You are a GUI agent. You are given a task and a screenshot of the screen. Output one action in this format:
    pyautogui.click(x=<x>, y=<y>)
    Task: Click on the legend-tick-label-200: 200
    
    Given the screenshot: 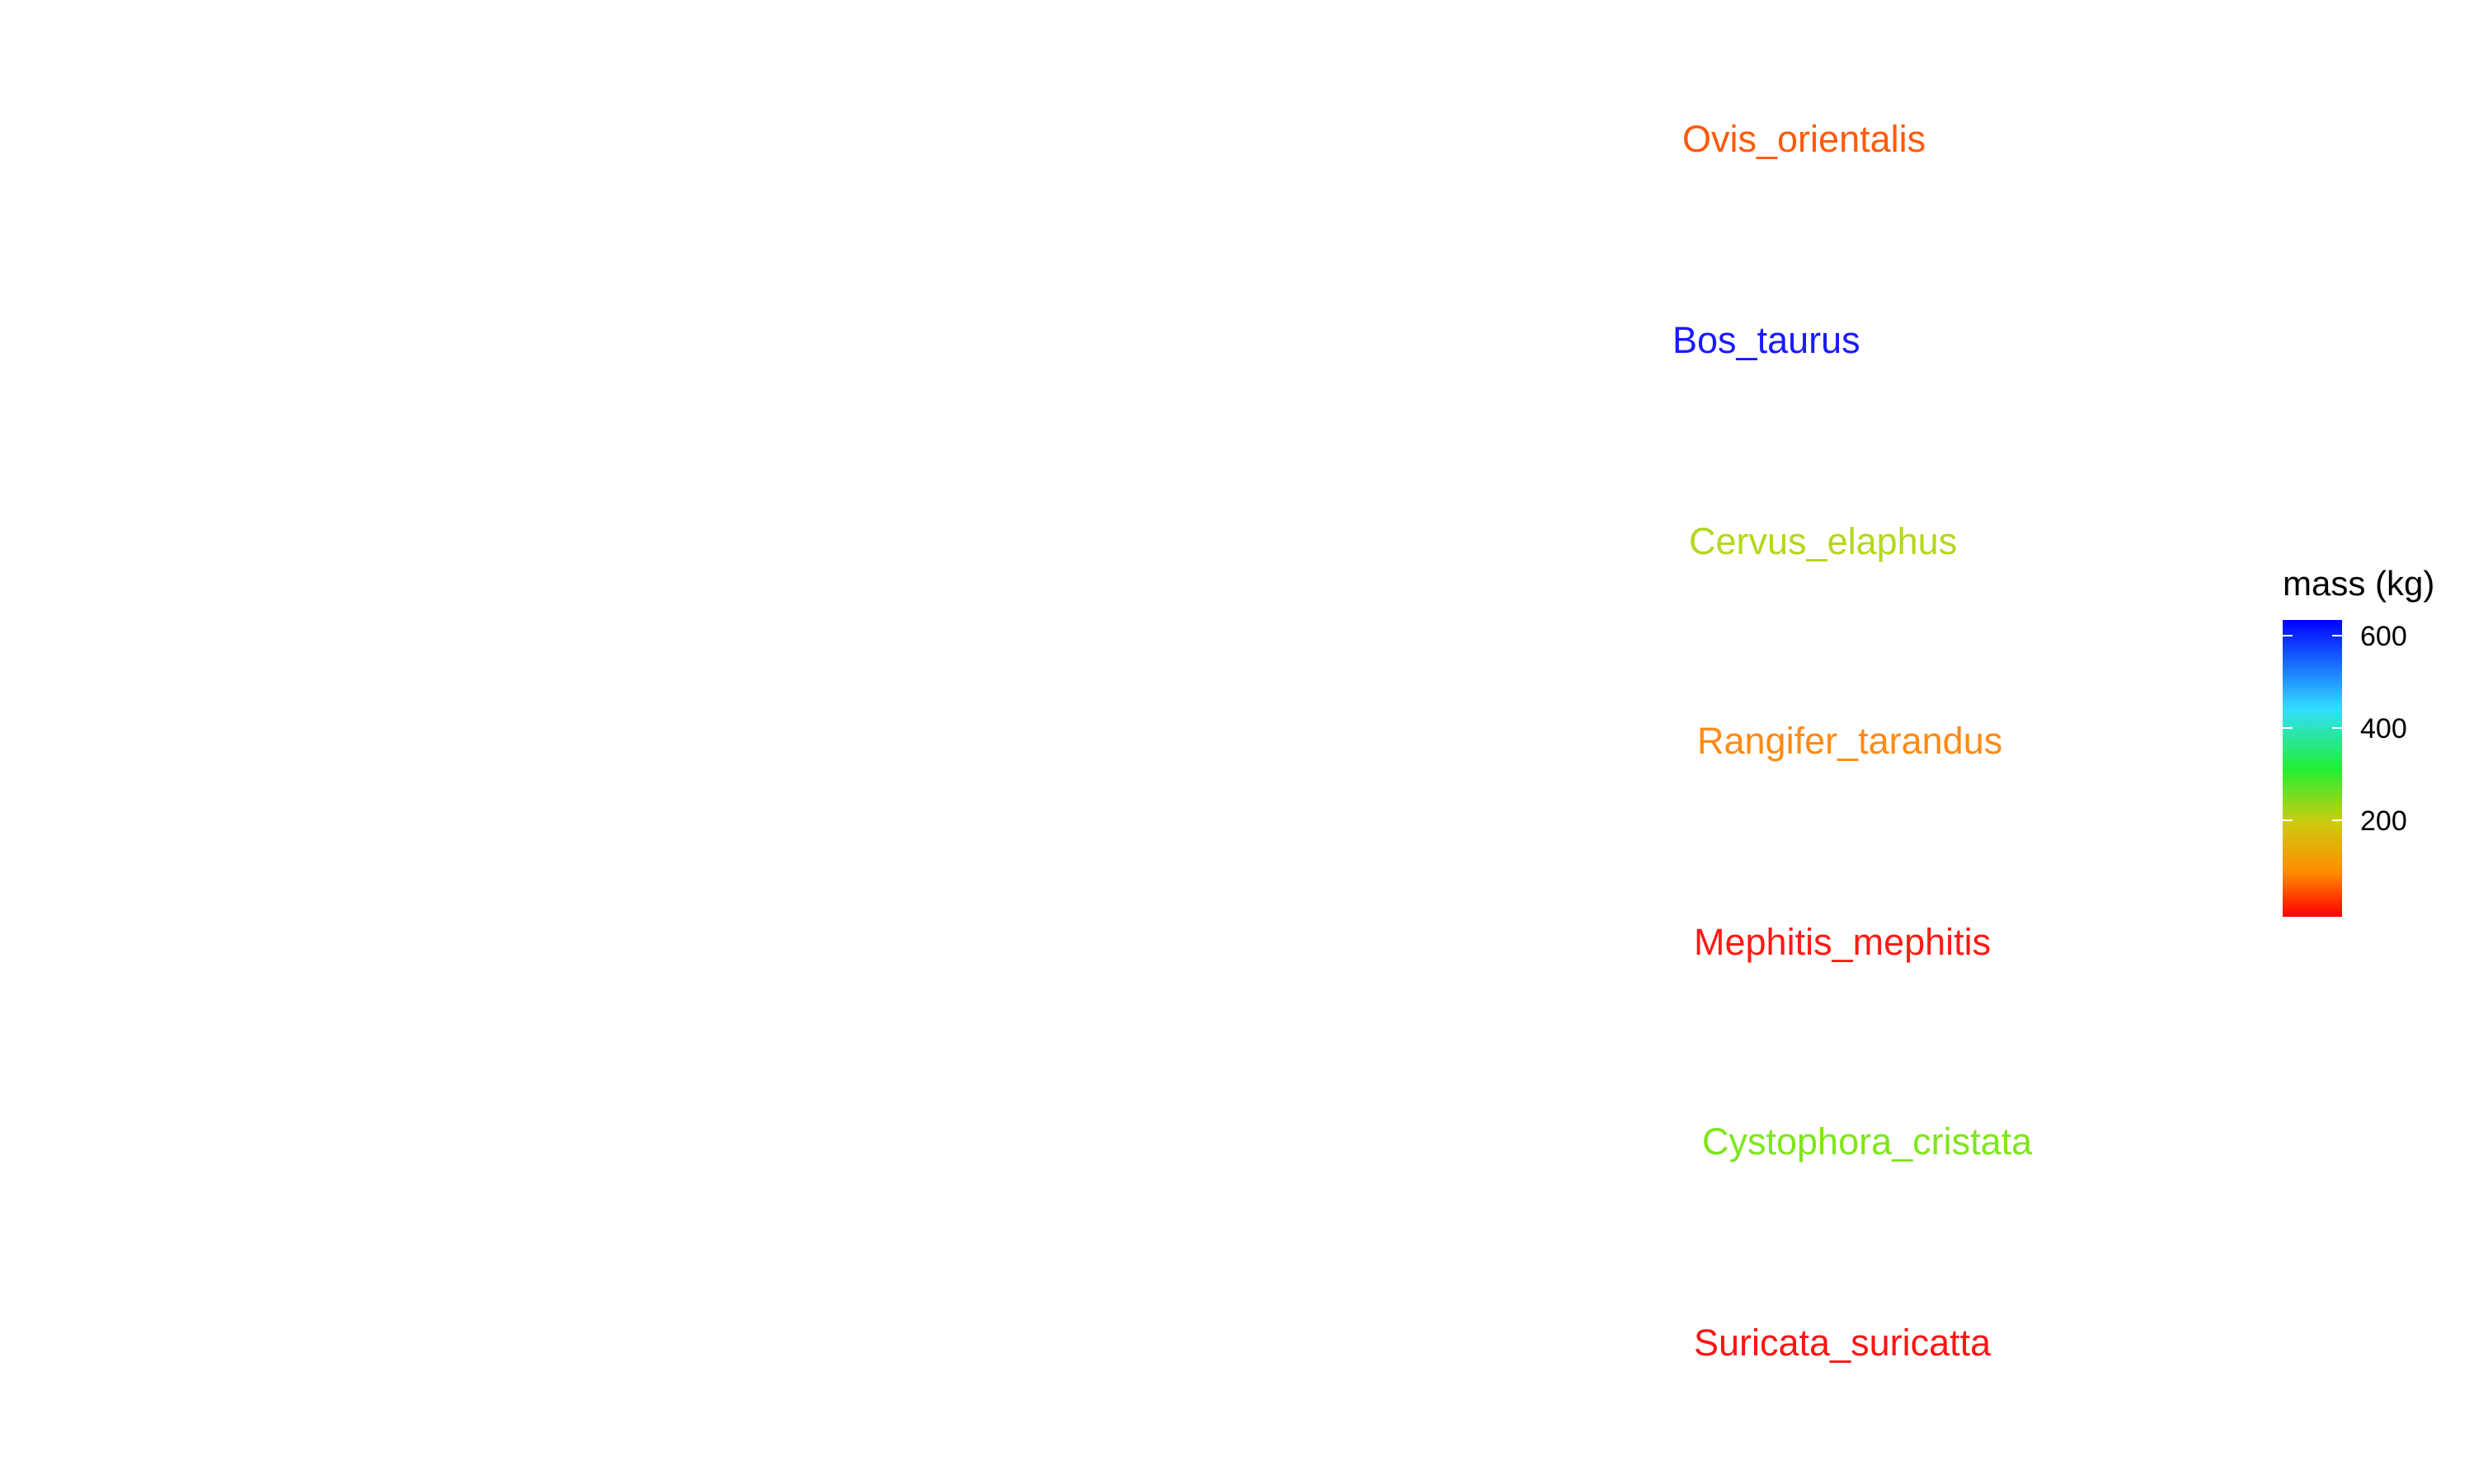 What is the action you would take?
    pyautogui.click(x=2383, y=821)
    